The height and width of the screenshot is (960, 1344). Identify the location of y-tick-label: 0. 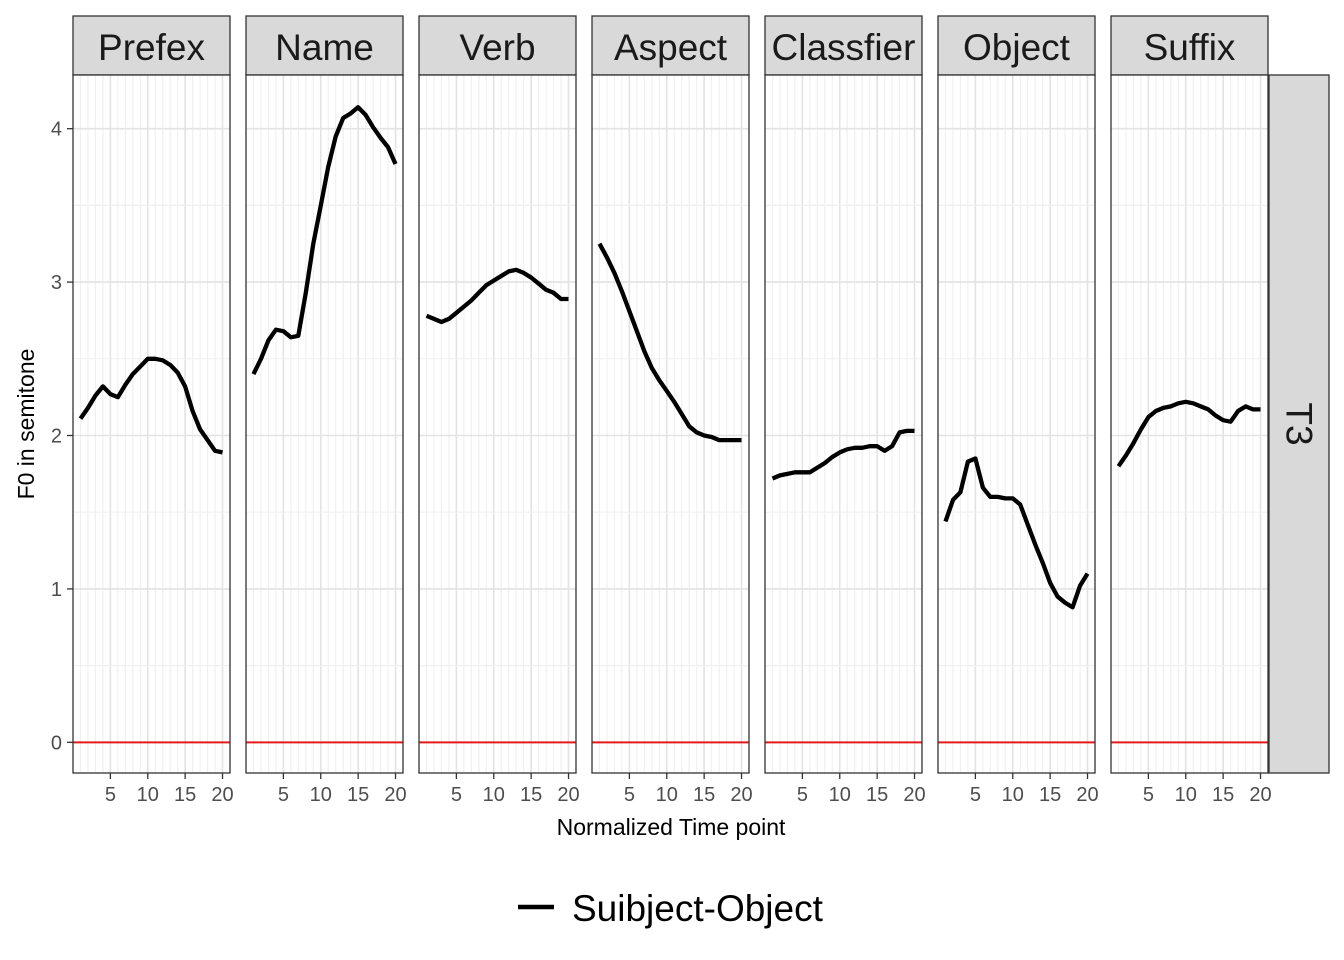
(56, 743).